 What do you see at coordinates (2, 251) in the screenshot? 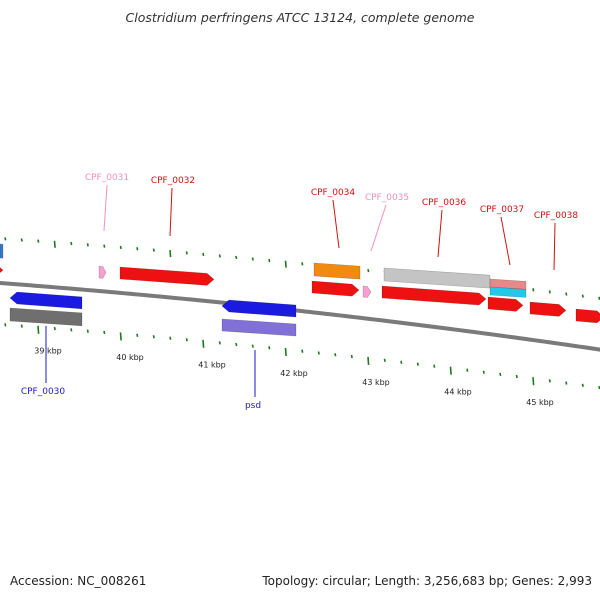
I see `gene-edge-blue` at bounding box center [2, 251].